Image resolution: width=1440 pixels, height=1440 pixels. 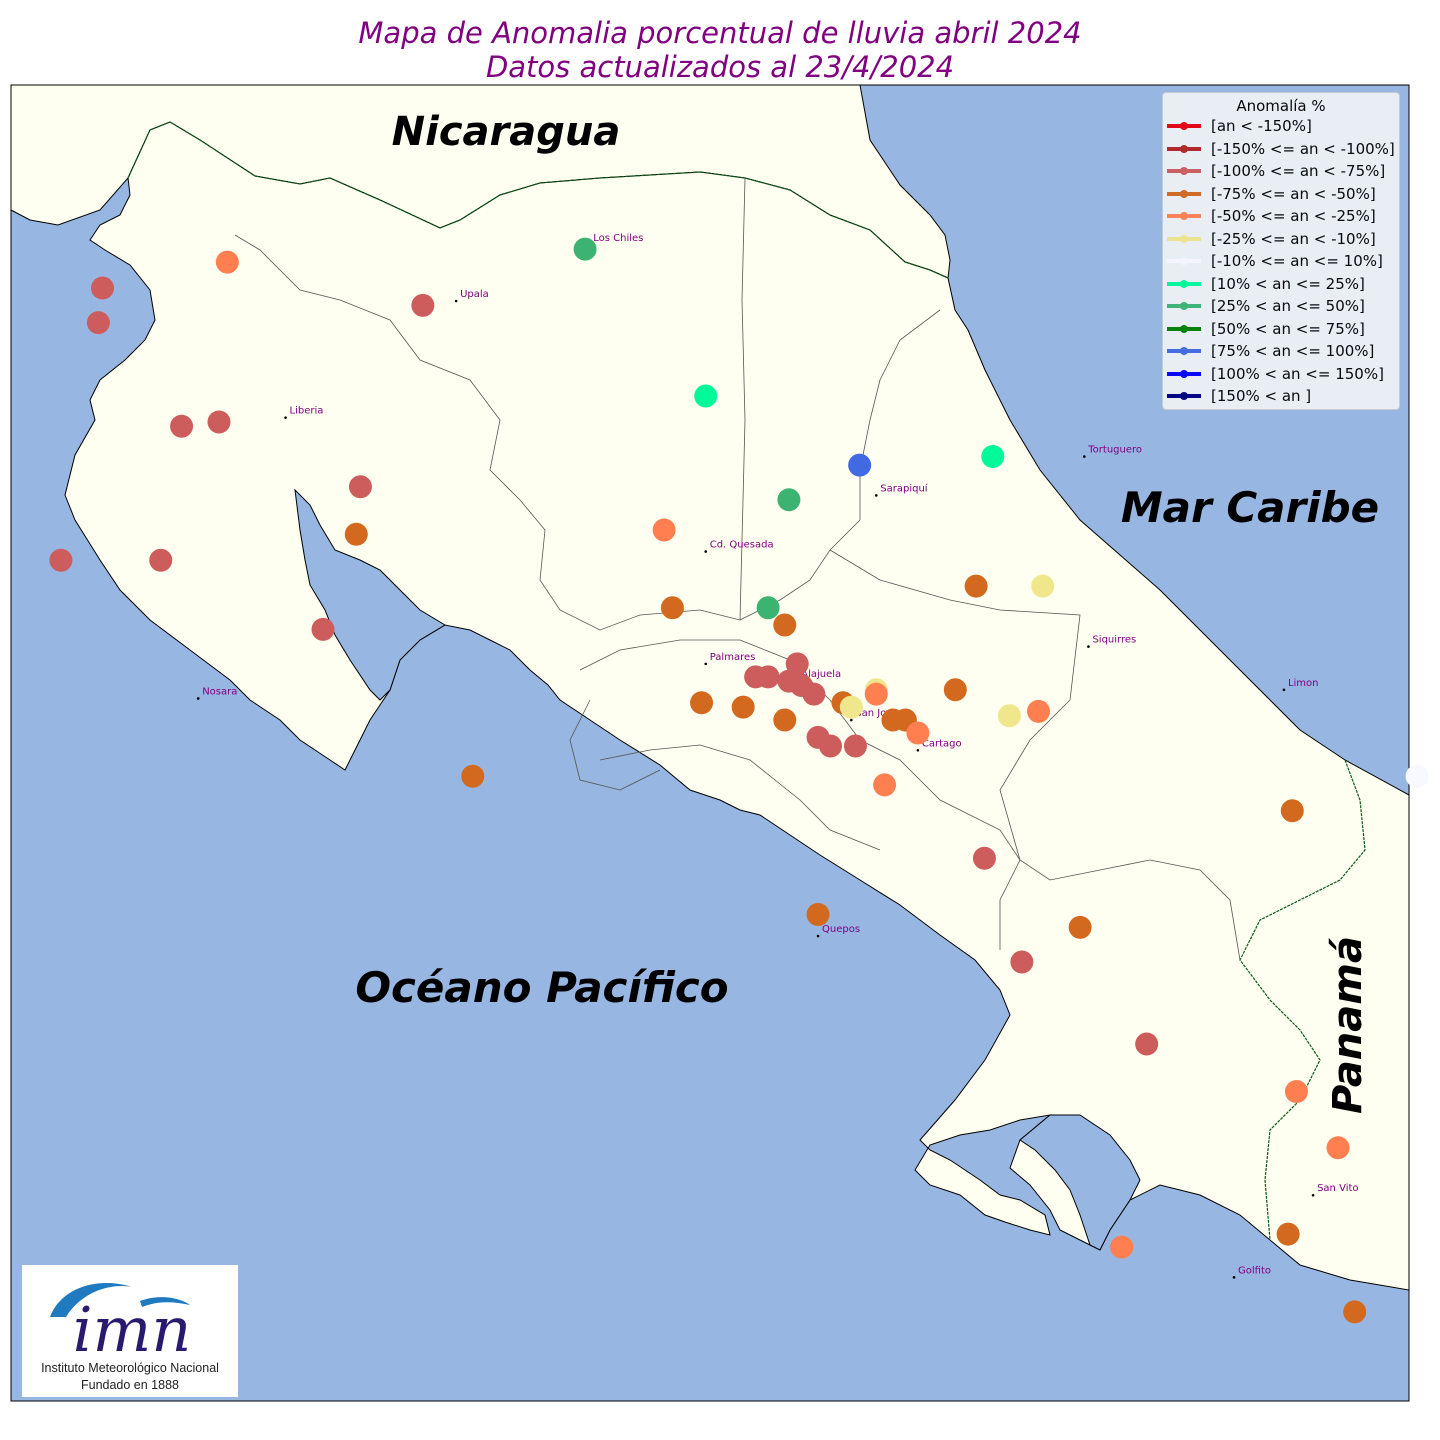 I want to click on legend-entry: [-150% <= an < -100%], so click(x=1281, y=149).